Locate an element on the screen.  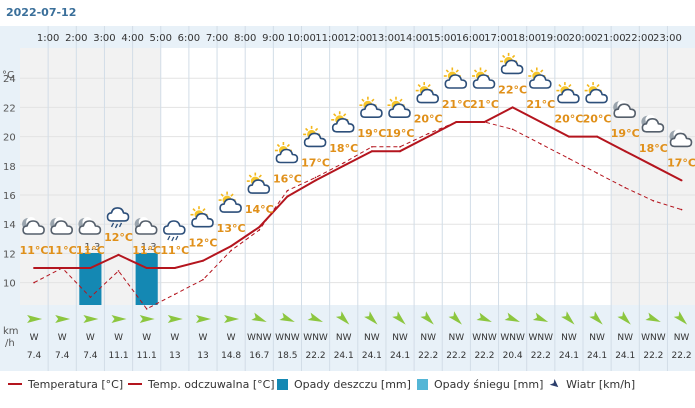
hour-label: 22:00 is located at coordinates (639, 38).